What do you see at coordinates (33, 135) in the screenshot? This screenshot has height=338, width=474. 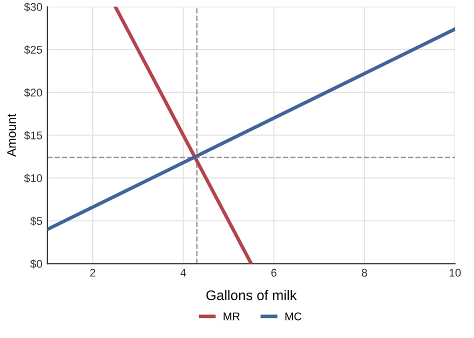 I see `y-tick-label: $15` at bounding box center [33, 135].